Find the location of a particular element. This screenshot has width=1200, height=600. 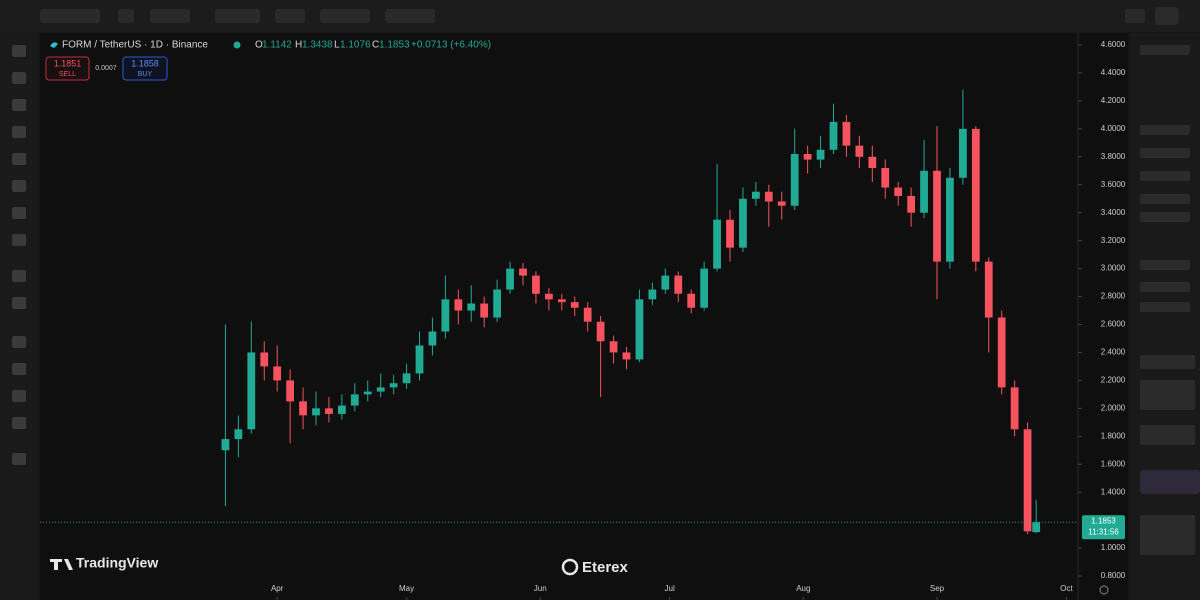

buy-label: BUY is located at coordinates (145, 74).